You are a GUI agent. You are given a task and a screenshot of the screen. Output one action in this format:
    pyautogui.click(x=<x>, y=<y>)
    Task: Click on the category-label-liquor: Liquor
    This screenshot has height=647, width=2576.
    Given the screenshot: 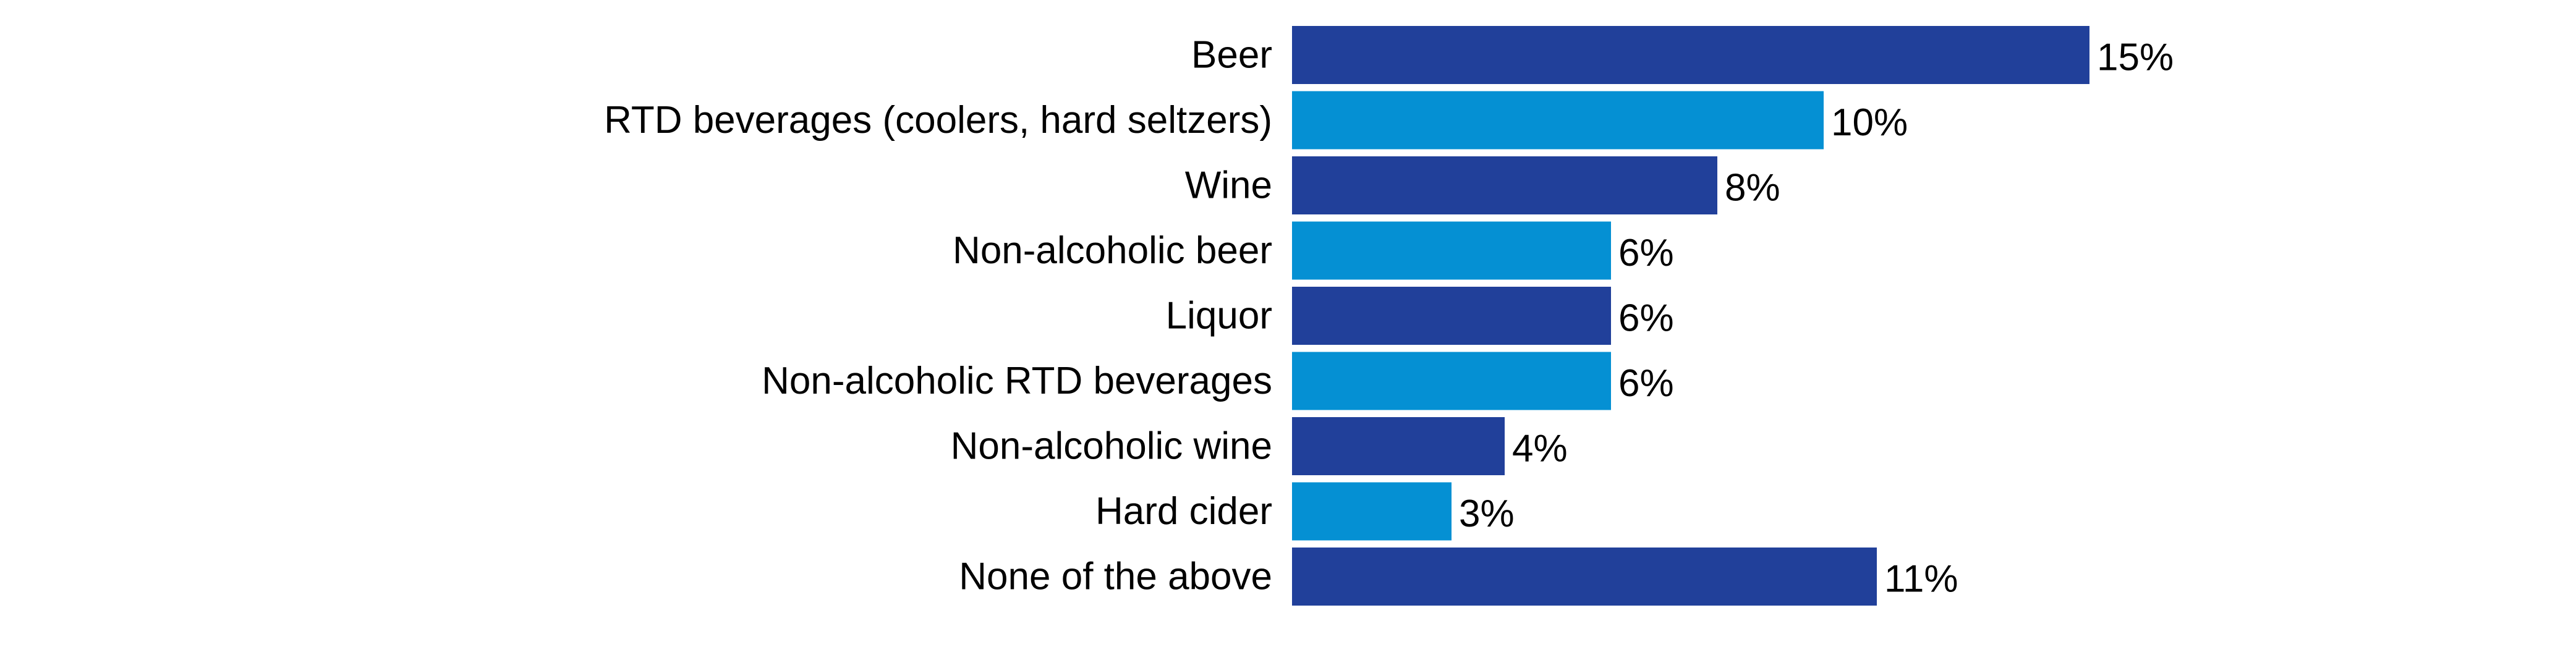 What is the action you would take?
    pyautogui.click(x=1219, y=316)
    